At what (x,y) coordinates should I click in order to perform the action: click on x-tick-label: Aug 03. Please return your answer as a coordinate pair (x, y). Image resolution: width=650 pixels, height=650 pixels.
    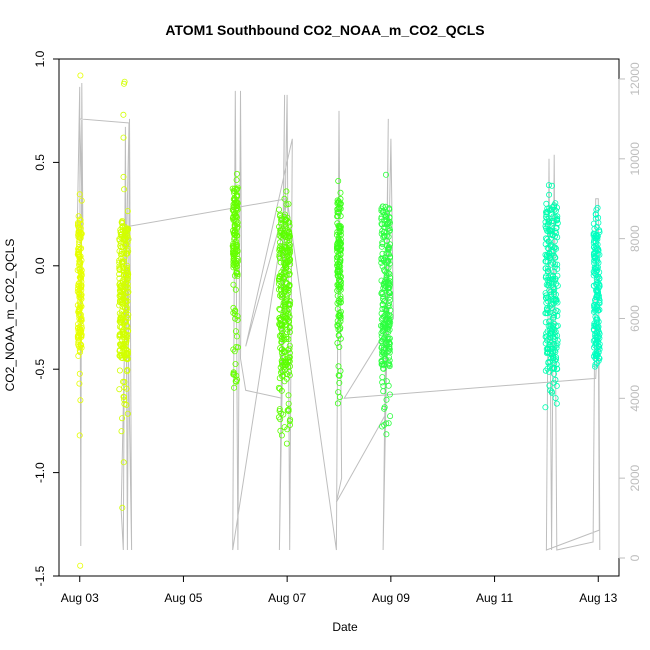
    Looking at the image, I should click on (80, 598).